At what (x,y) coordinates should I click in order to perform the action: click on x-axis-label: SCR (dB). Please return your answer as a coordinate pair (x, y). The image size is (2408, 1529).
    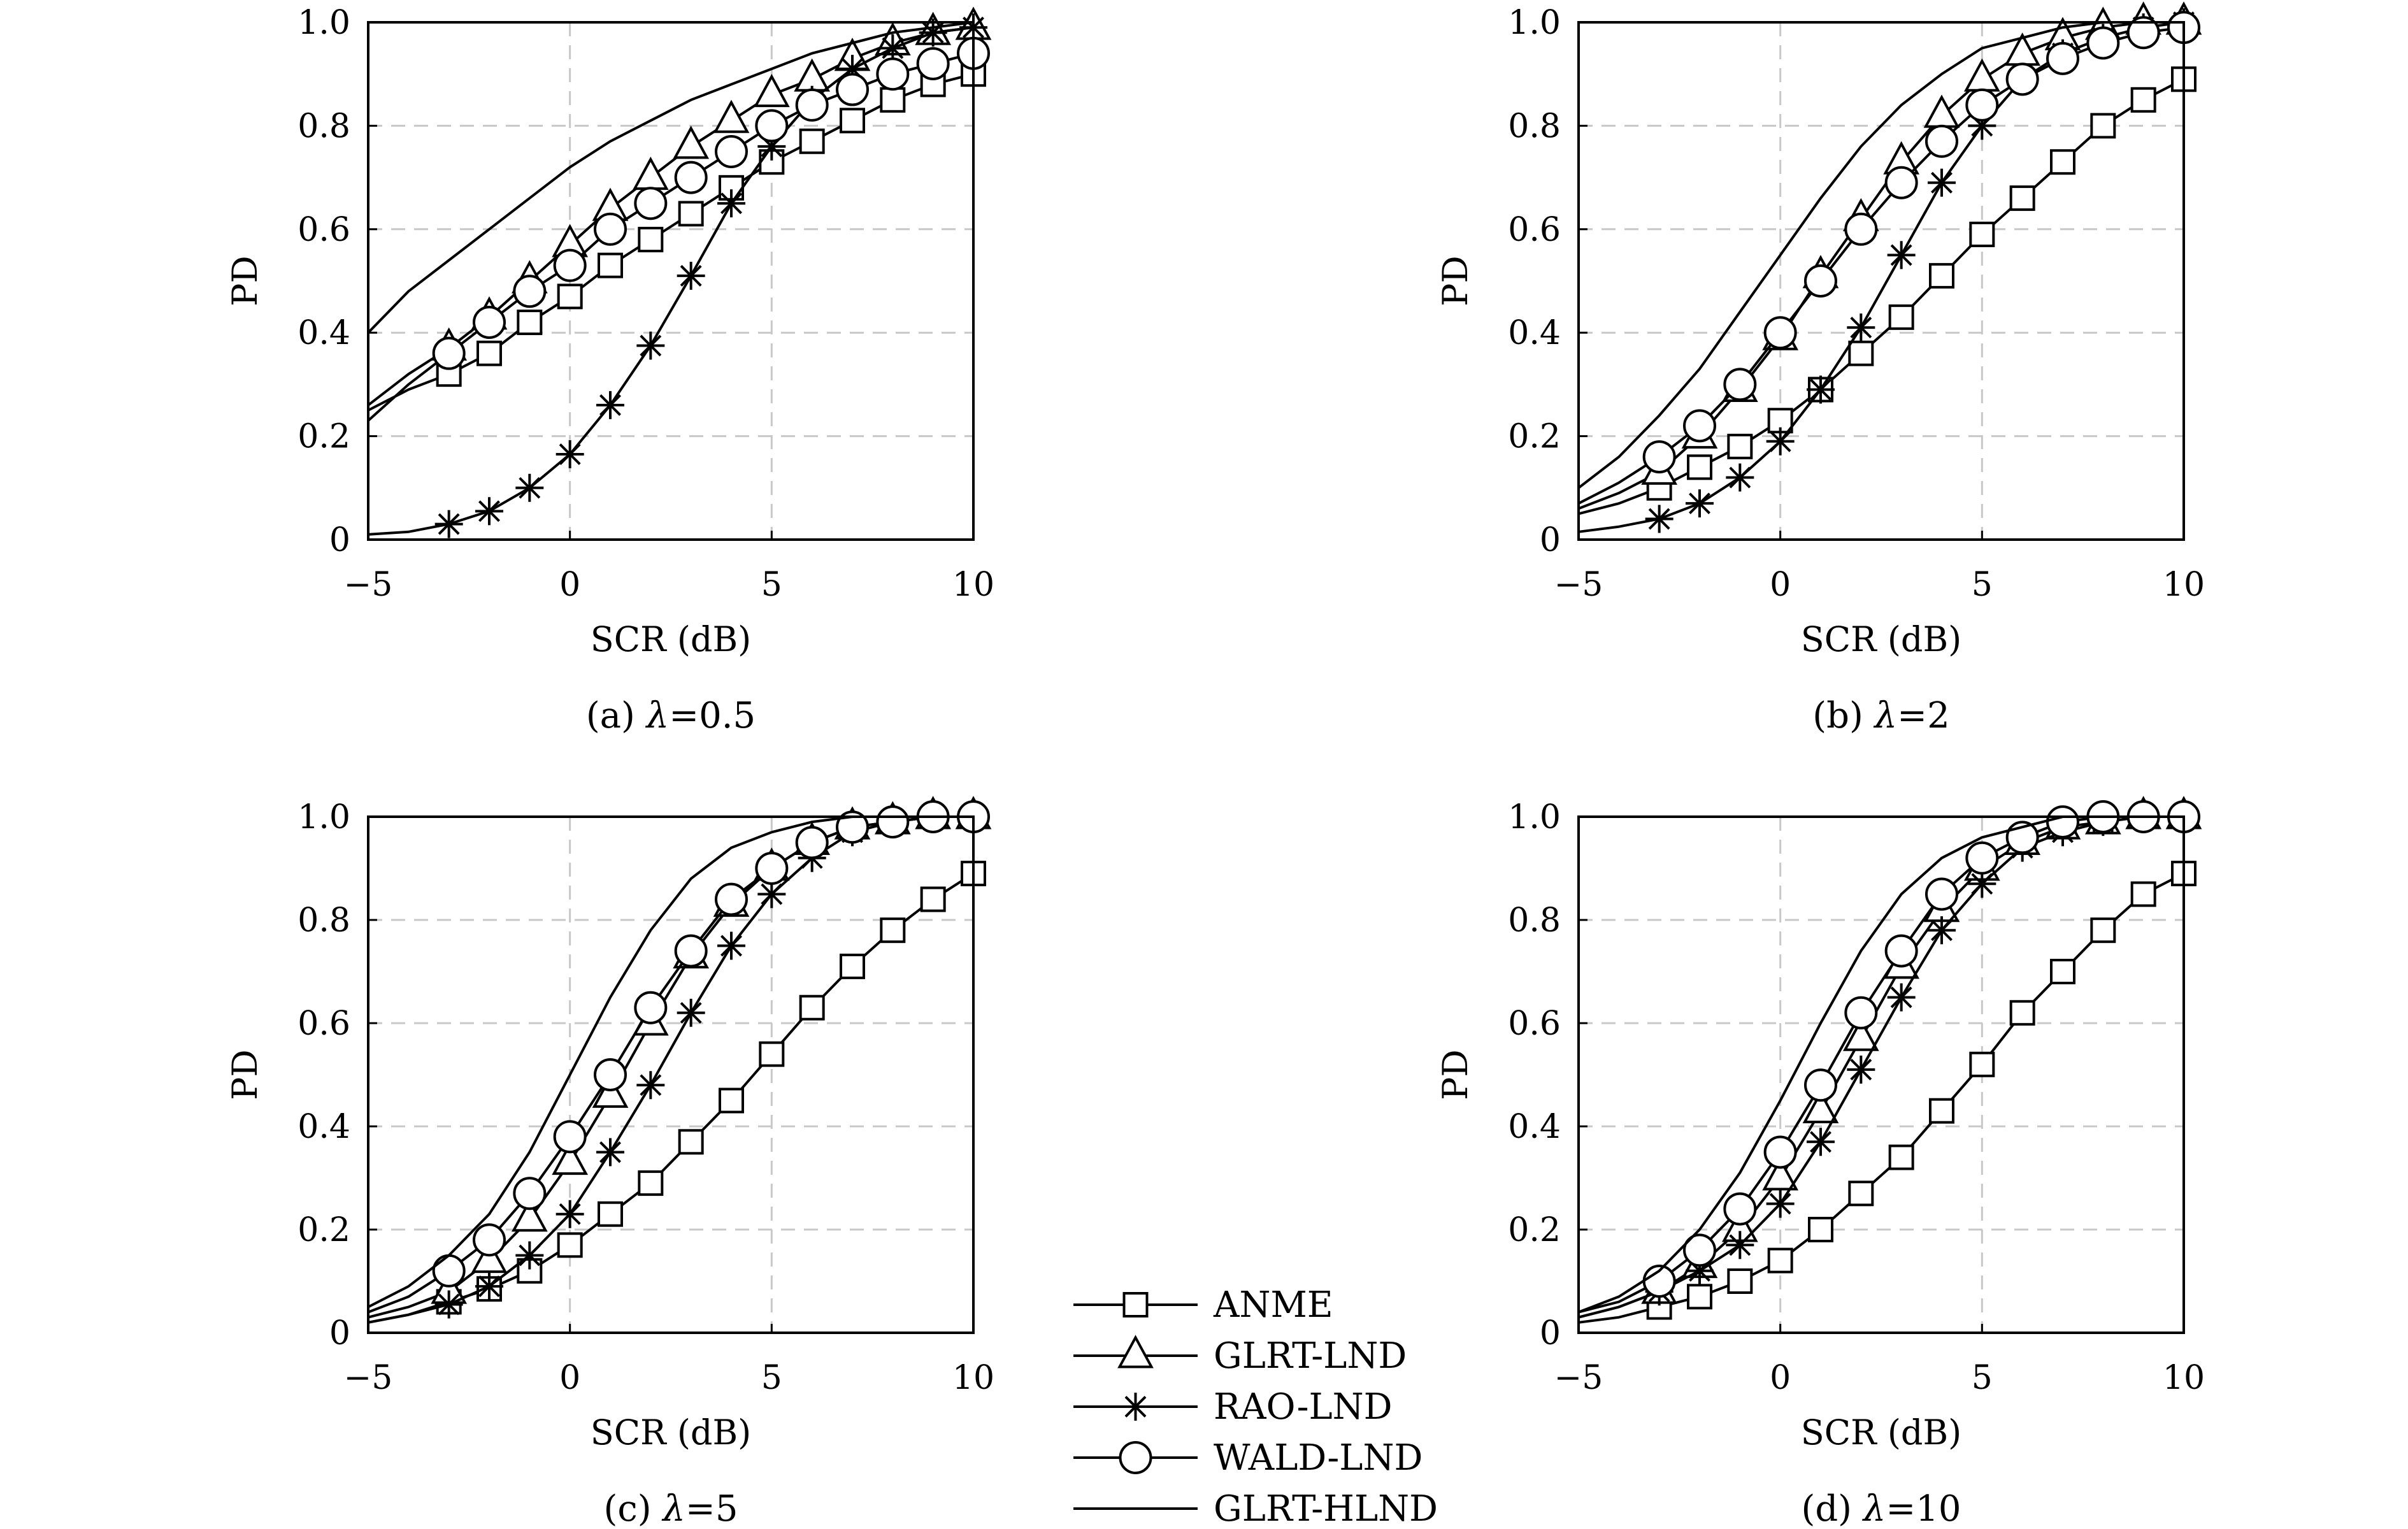
    Looking at the image, I should click on (671, 1432).